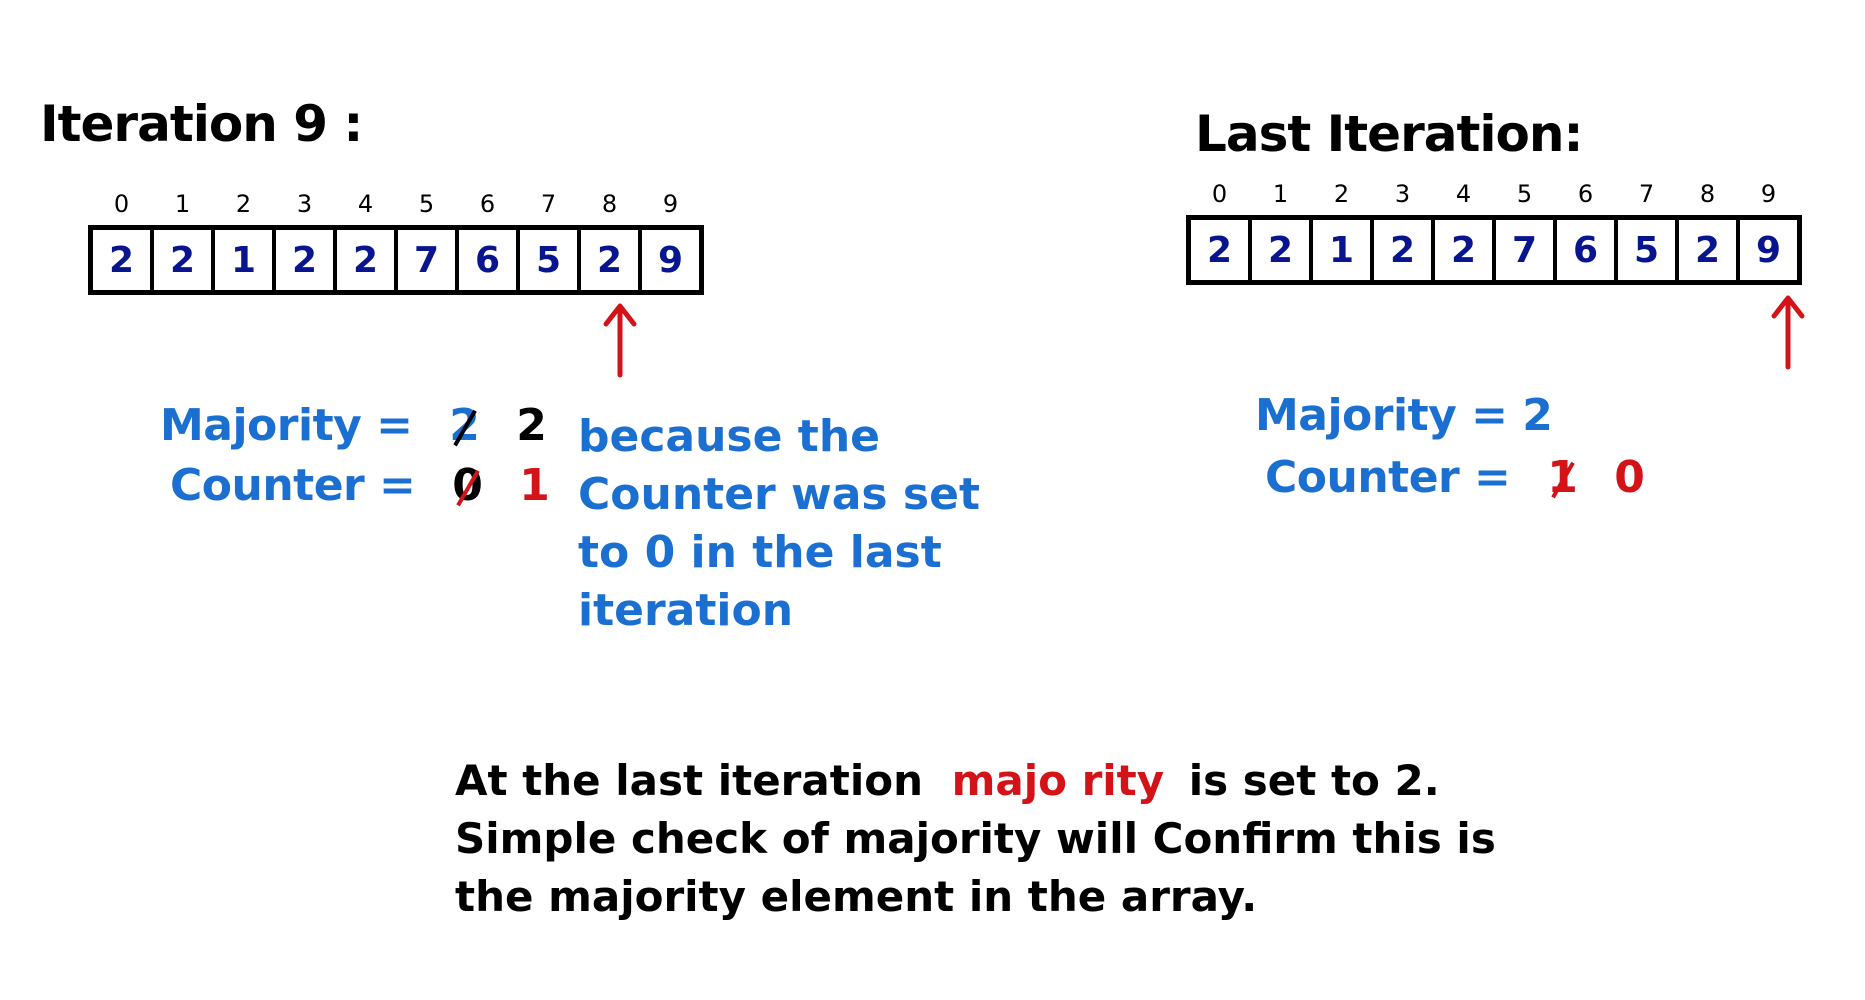 This screenshot has height=1000, width=1865. I want to click on summary-highlight: majo rity, so click(1058, 780).